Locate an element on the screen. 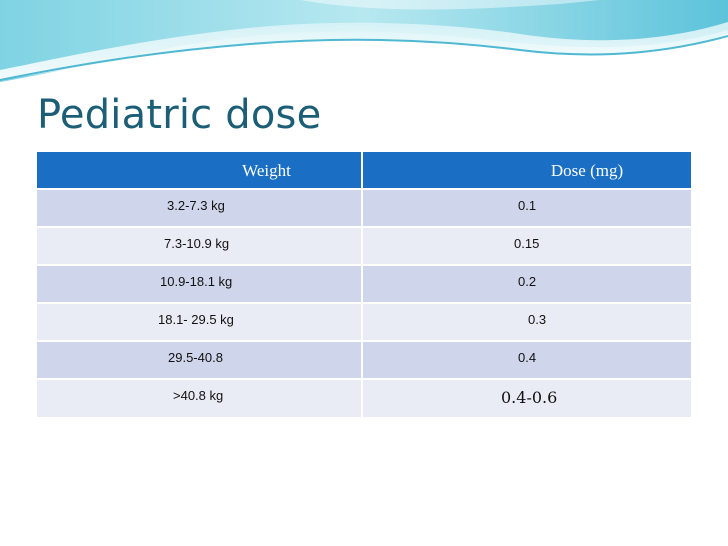 The image size is (728, 546). dose-cell: 0.2 is located at coordinates (526, 283).